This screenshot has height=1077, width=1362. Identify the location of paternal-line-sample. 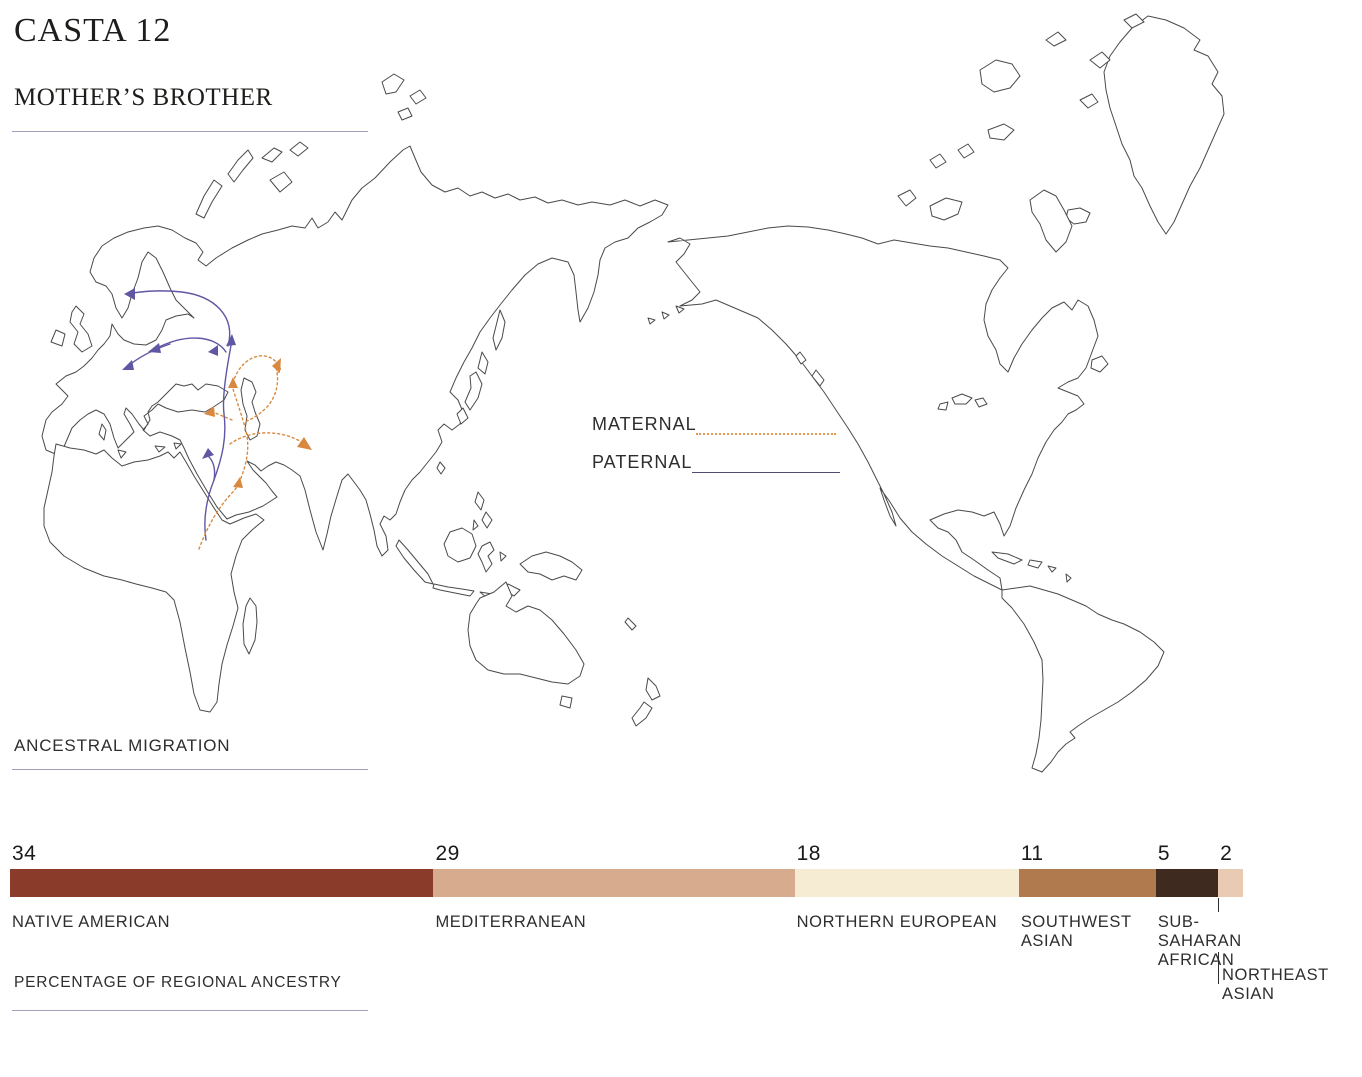
(766, 472).